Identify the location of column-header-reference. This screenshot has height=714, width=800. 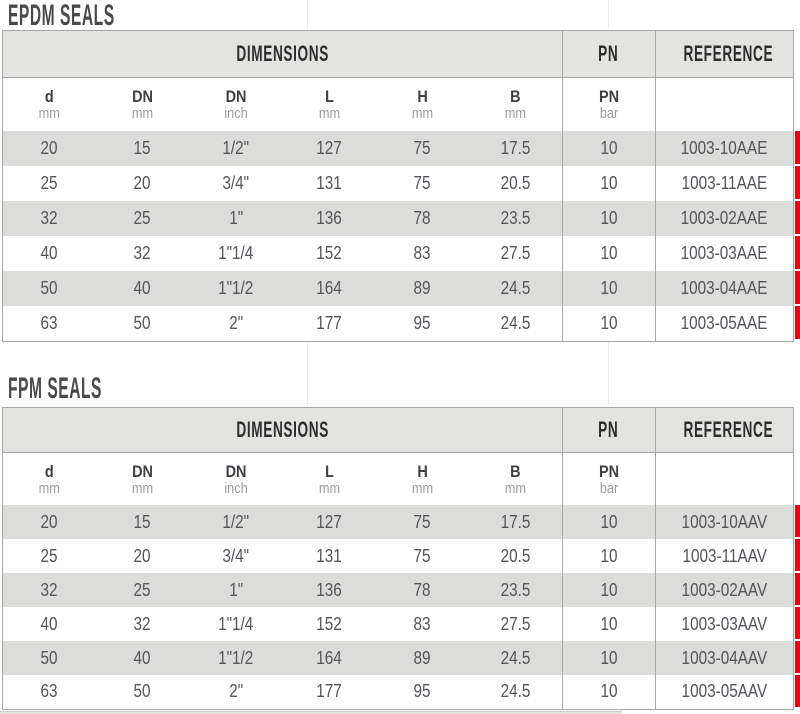
(724, 478).